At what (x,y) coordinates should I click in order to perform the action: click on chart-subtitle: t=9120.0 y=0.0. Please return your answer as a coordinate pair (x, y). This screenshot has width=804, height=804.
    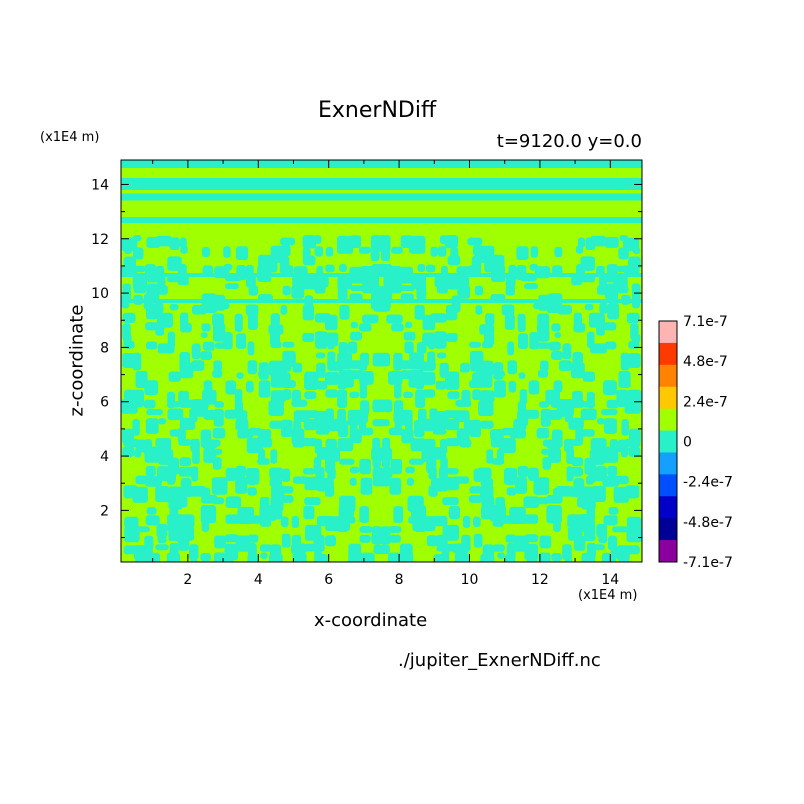
    Looking at the image, I should click on (569, 141).